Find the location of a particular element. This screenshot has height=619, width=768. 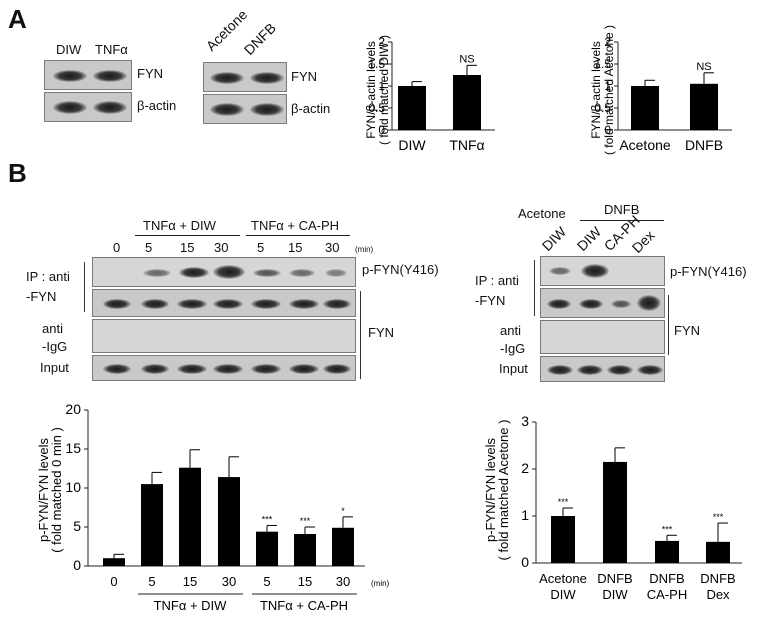

blot-b-right-igg is located at coordinates (602, 337).